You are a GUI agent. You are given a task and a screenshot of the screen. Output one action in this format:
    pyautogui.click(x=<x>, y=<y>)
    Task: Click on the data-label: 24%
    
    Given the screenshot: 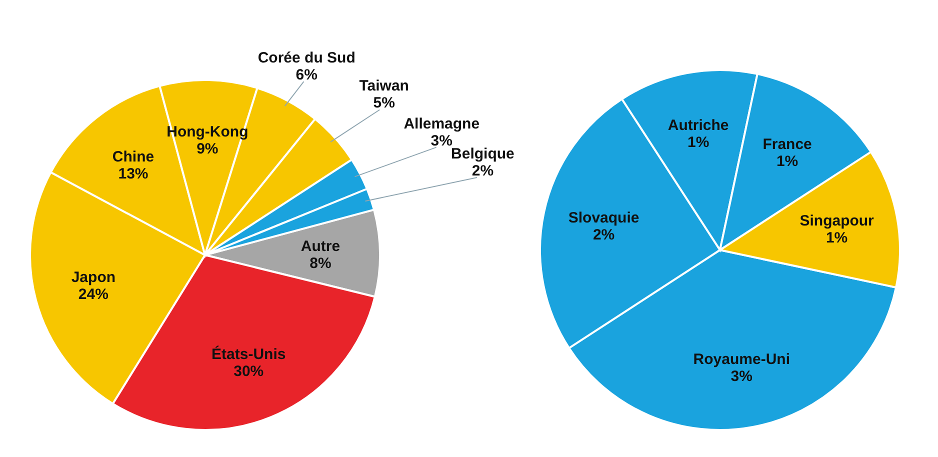 What is the action you would take?
    pyautogui.click(x=93, y=294)
    